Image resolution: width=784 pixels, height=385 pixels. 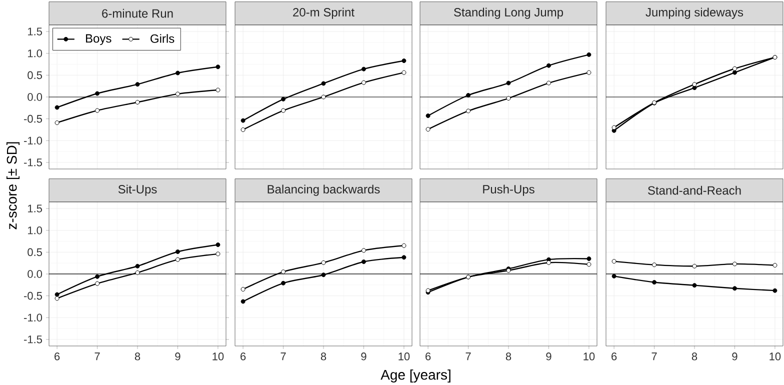 What do you see at coordinates (695, 13) in the screenshot?
I see `chart-title: Jumping sideways` at bounding box center [695, 13].